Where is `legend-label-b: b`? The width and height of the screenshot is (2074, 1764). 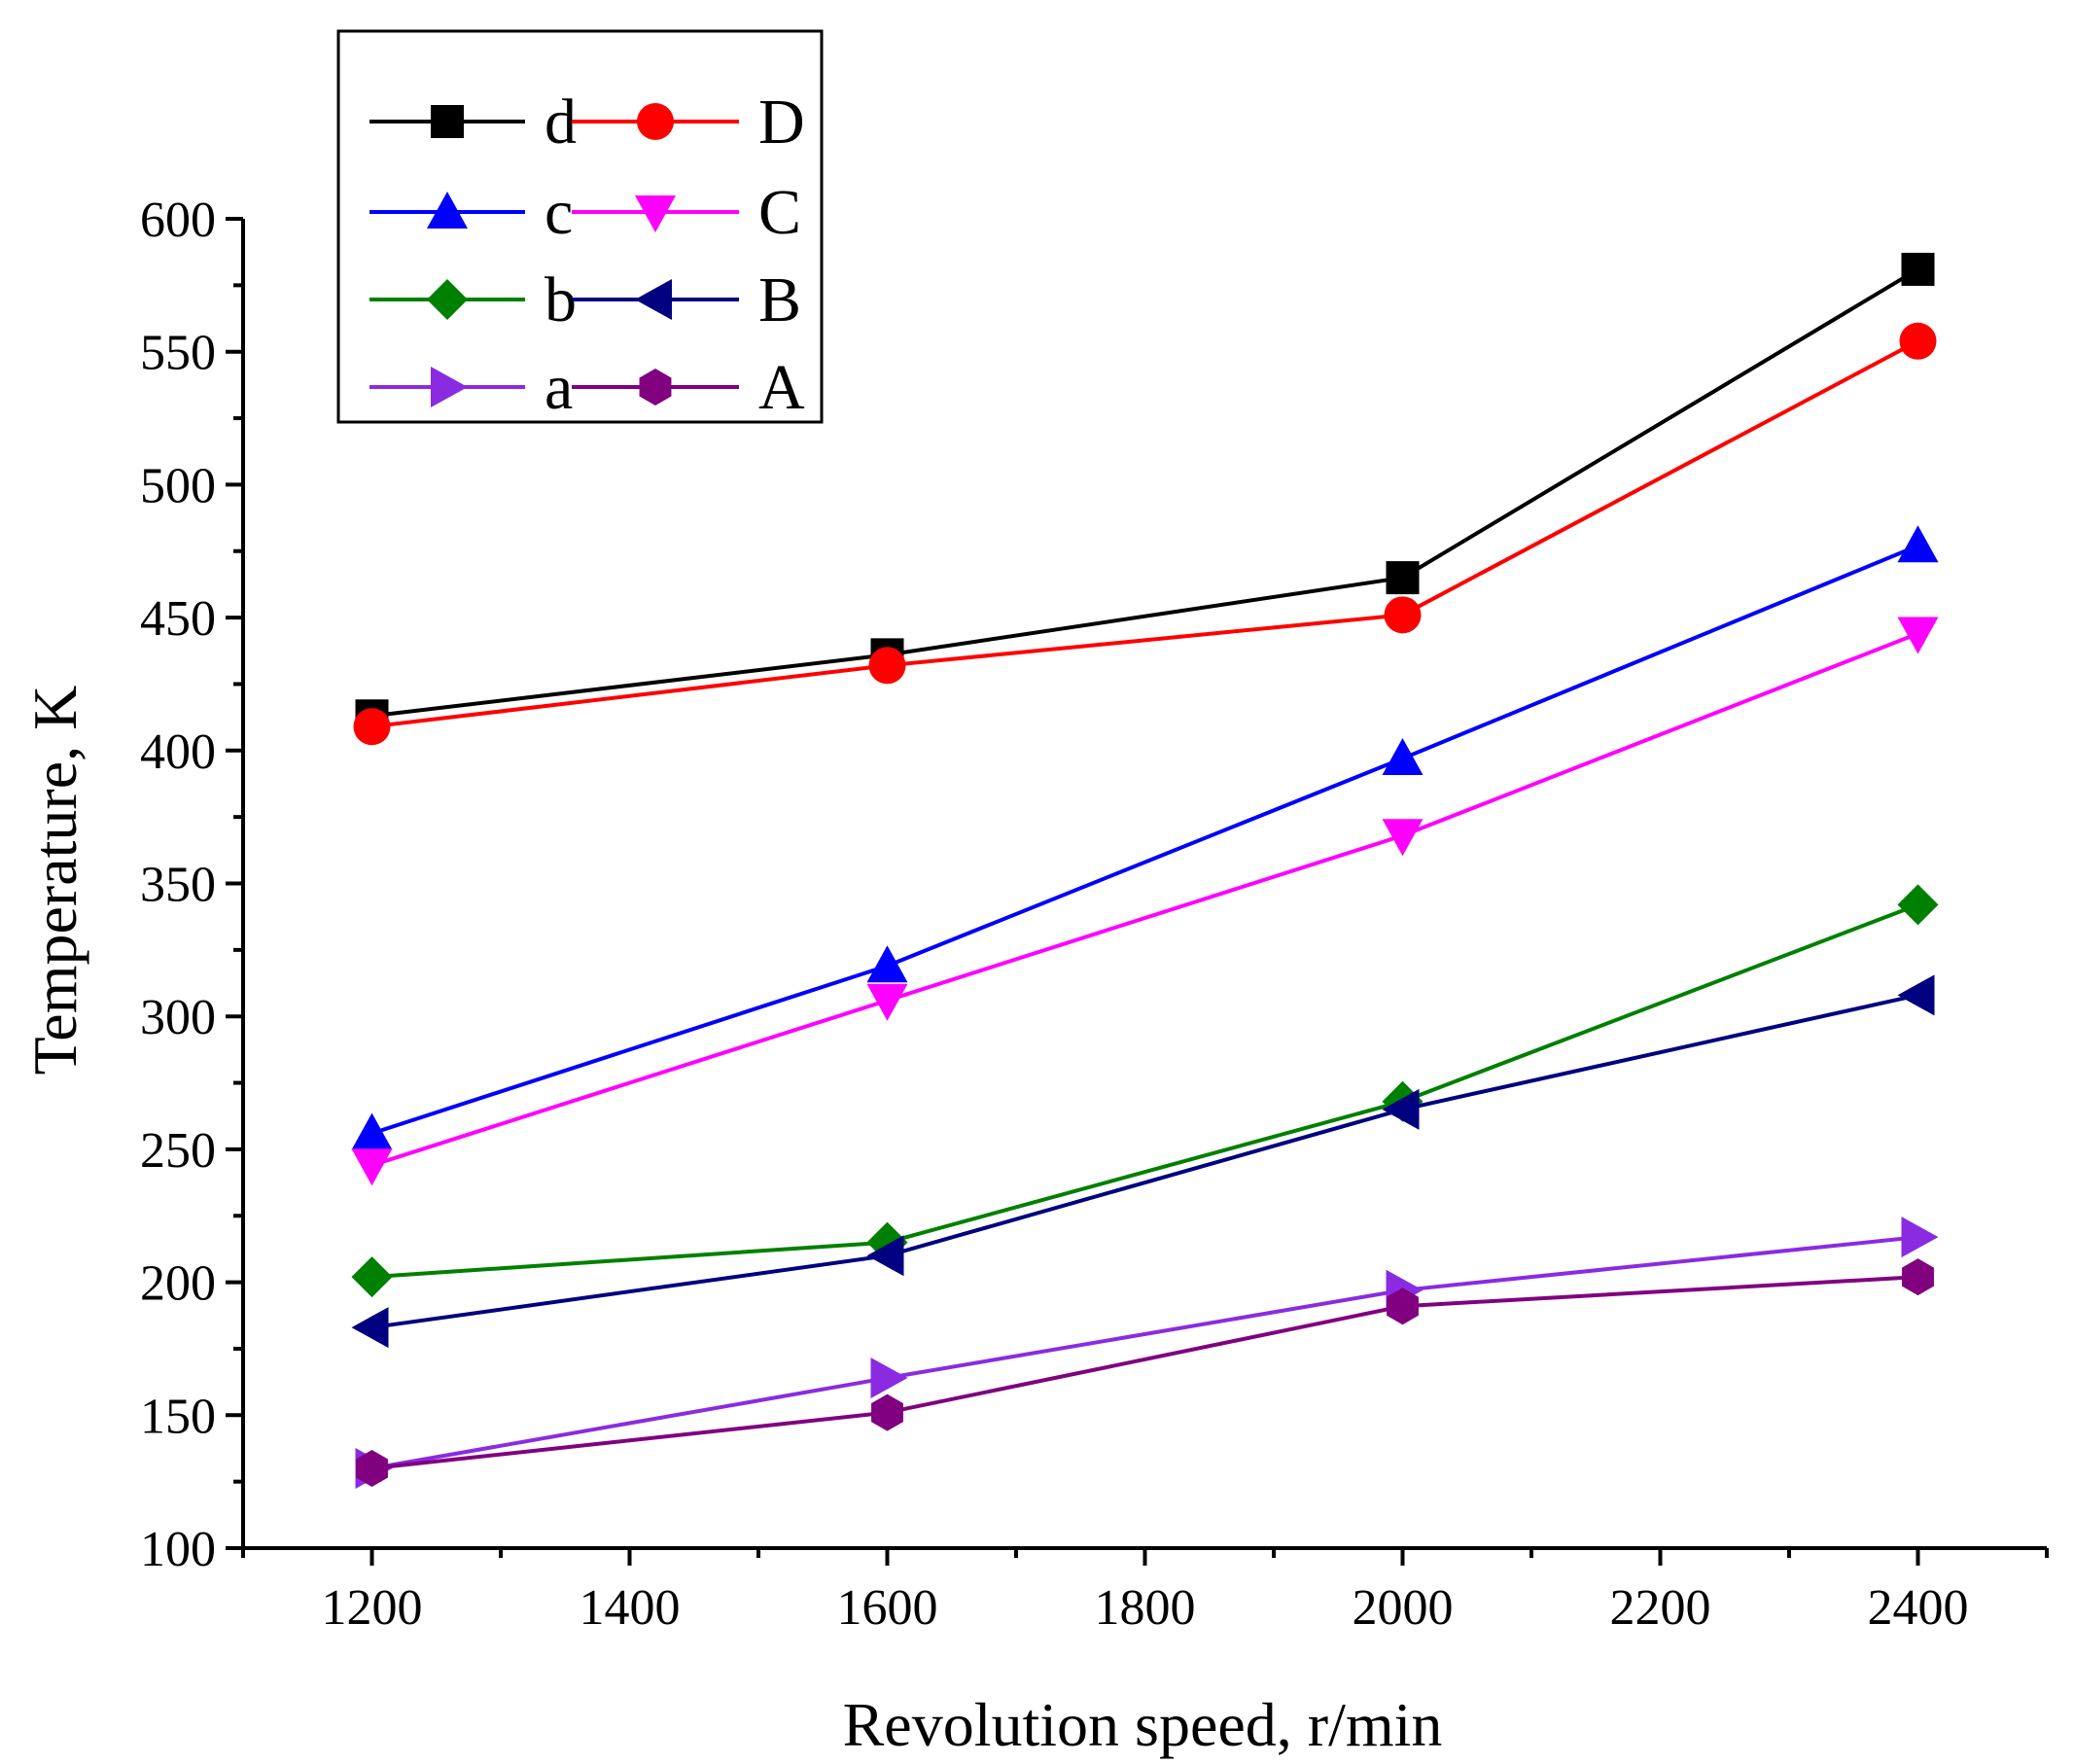
legend-label-b: b is located at coordinates (561, 300).